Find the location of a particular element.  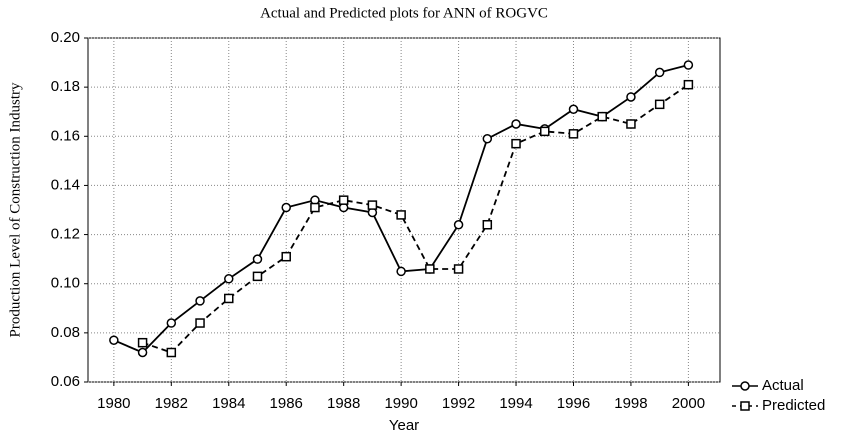

x-tick-label: 1990 is located at coordinates (400, 403).